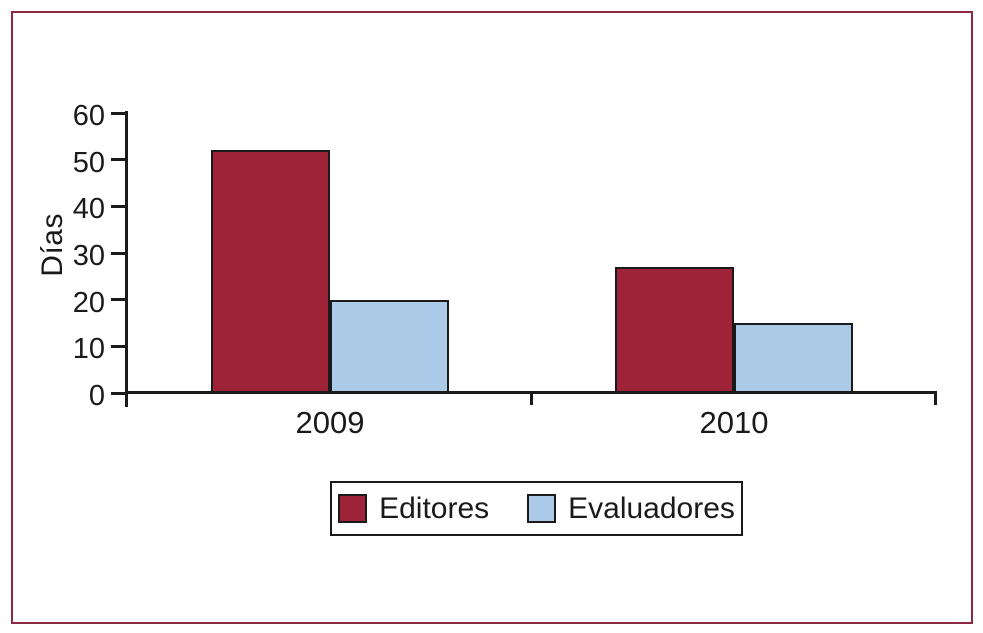 The image size is (983, 633). I want to click on x-category-label: 2010, so click(734, 422).